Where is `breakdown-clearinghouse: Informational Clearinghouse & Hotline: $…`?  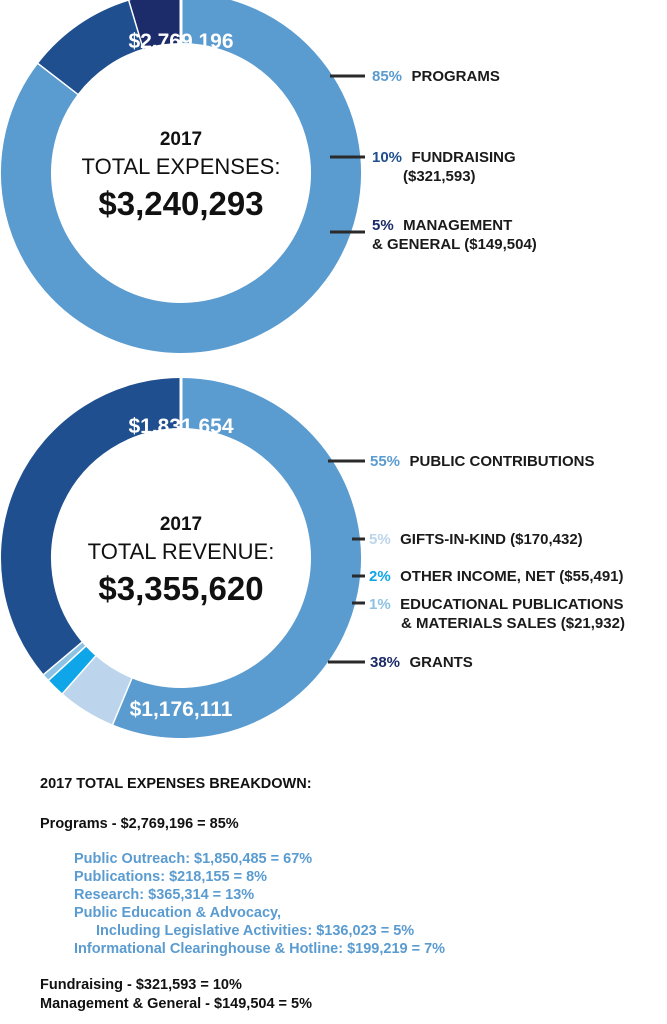
breakdown-clearinghouse: Informational Clearinghouse & Hotline: $… is located at coordinates (260, 949).